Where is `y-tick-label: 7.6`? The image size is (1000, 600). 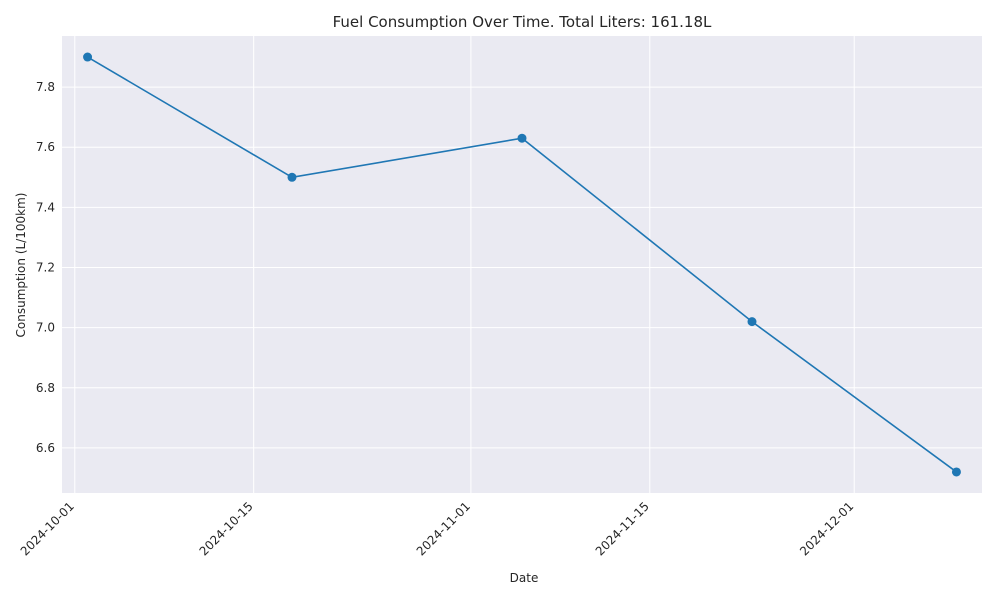
y-tick-label: 7.6 is located at coordinates (45, 147).